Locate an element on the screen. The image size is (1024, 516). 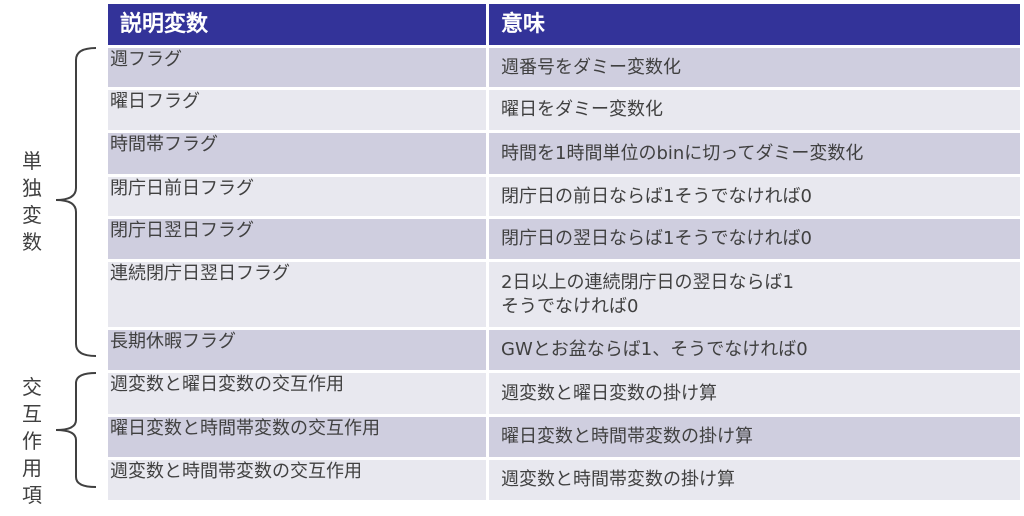
meaning-line: 2日以上の連続閉庁日の翌日ならば1 is located at coordinates (647, 282).